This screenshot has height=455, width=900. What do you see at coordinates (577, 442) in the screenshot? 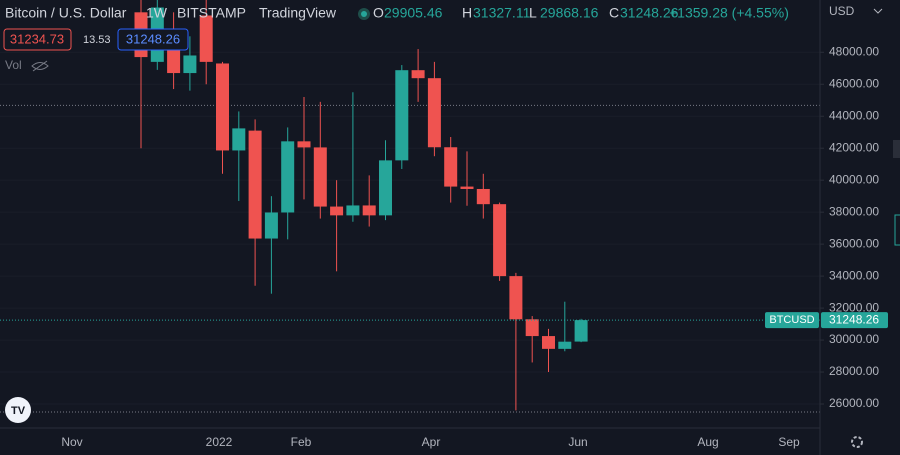
I see `x-tick-label: Jun` at bounding box center [577, 442].